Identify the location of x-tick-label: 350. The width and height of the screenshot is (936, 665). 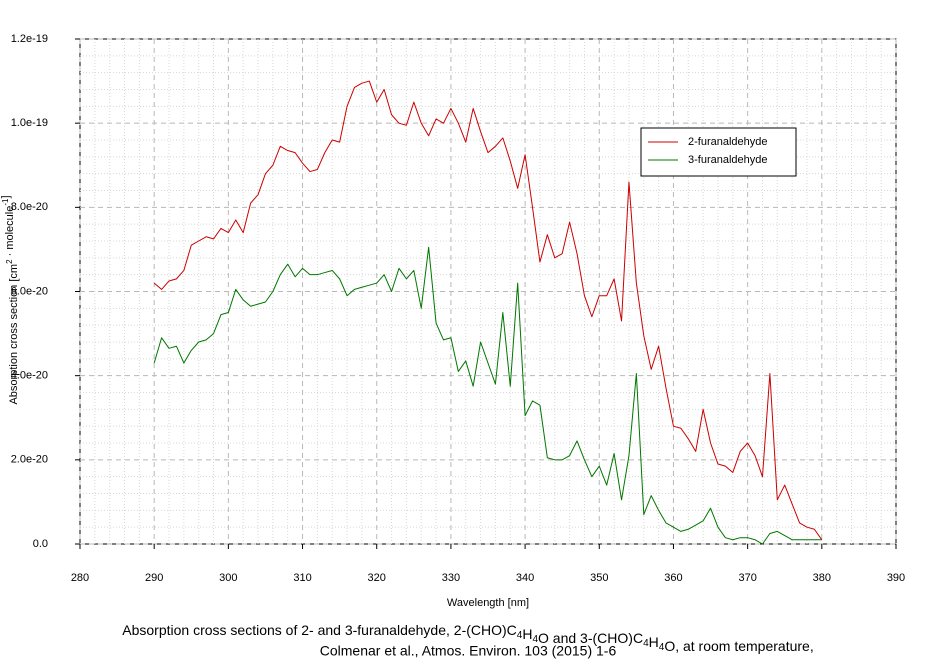
(599, 578).